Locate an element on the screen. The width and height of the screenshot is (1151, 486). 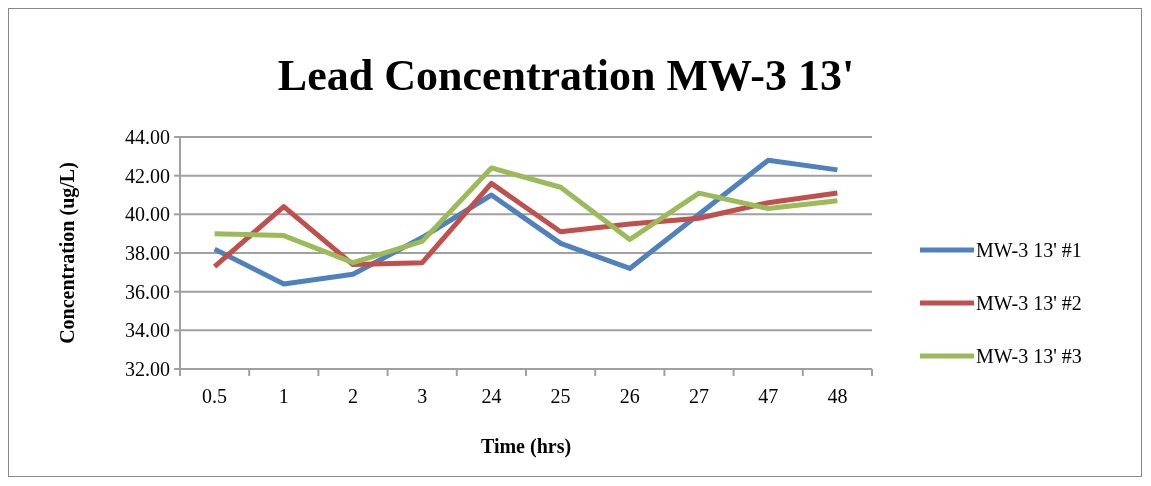
legend-label: MW-3 13' #1 is located at coordinates (1029, 250).